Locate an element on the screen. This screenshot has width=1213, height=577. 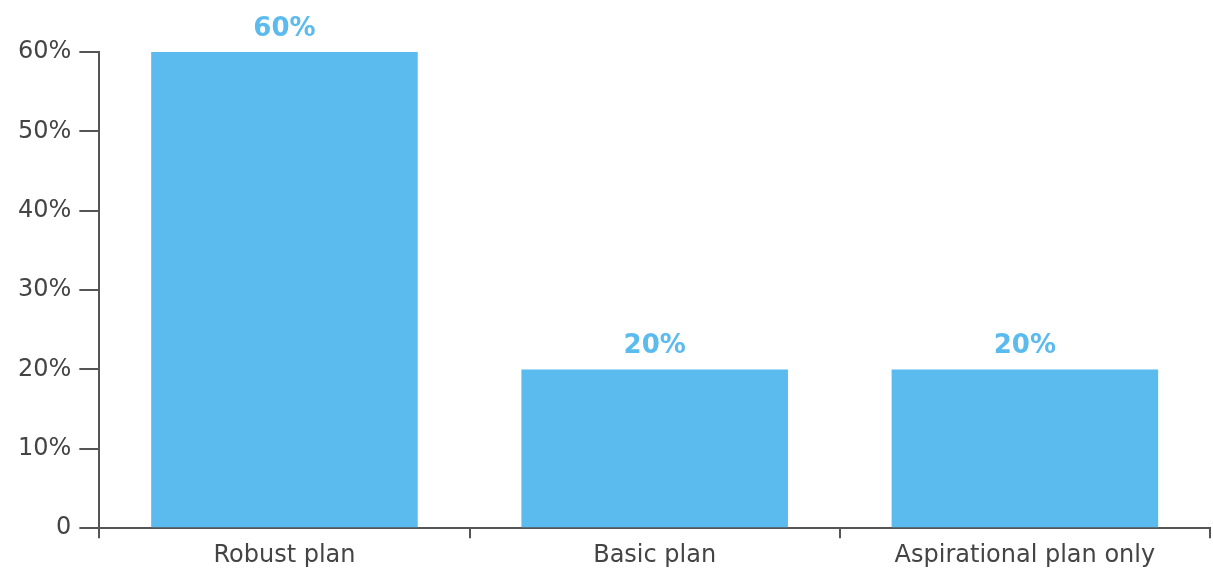
y-tick-label: 0 is located at coordinates (64, 526).